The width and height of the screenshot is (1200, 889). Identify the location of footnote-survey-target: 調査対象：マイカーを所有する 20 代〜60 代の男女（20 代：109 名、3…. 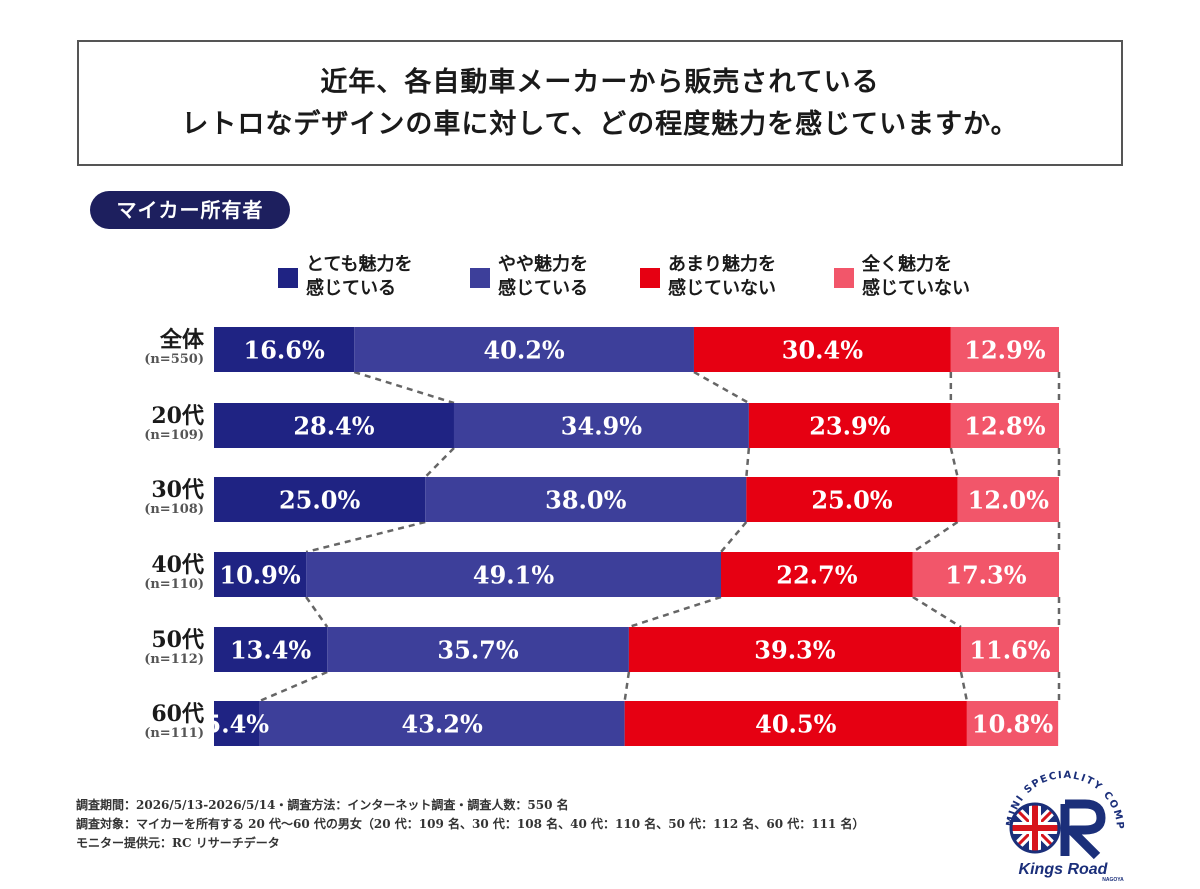
(470, 824).